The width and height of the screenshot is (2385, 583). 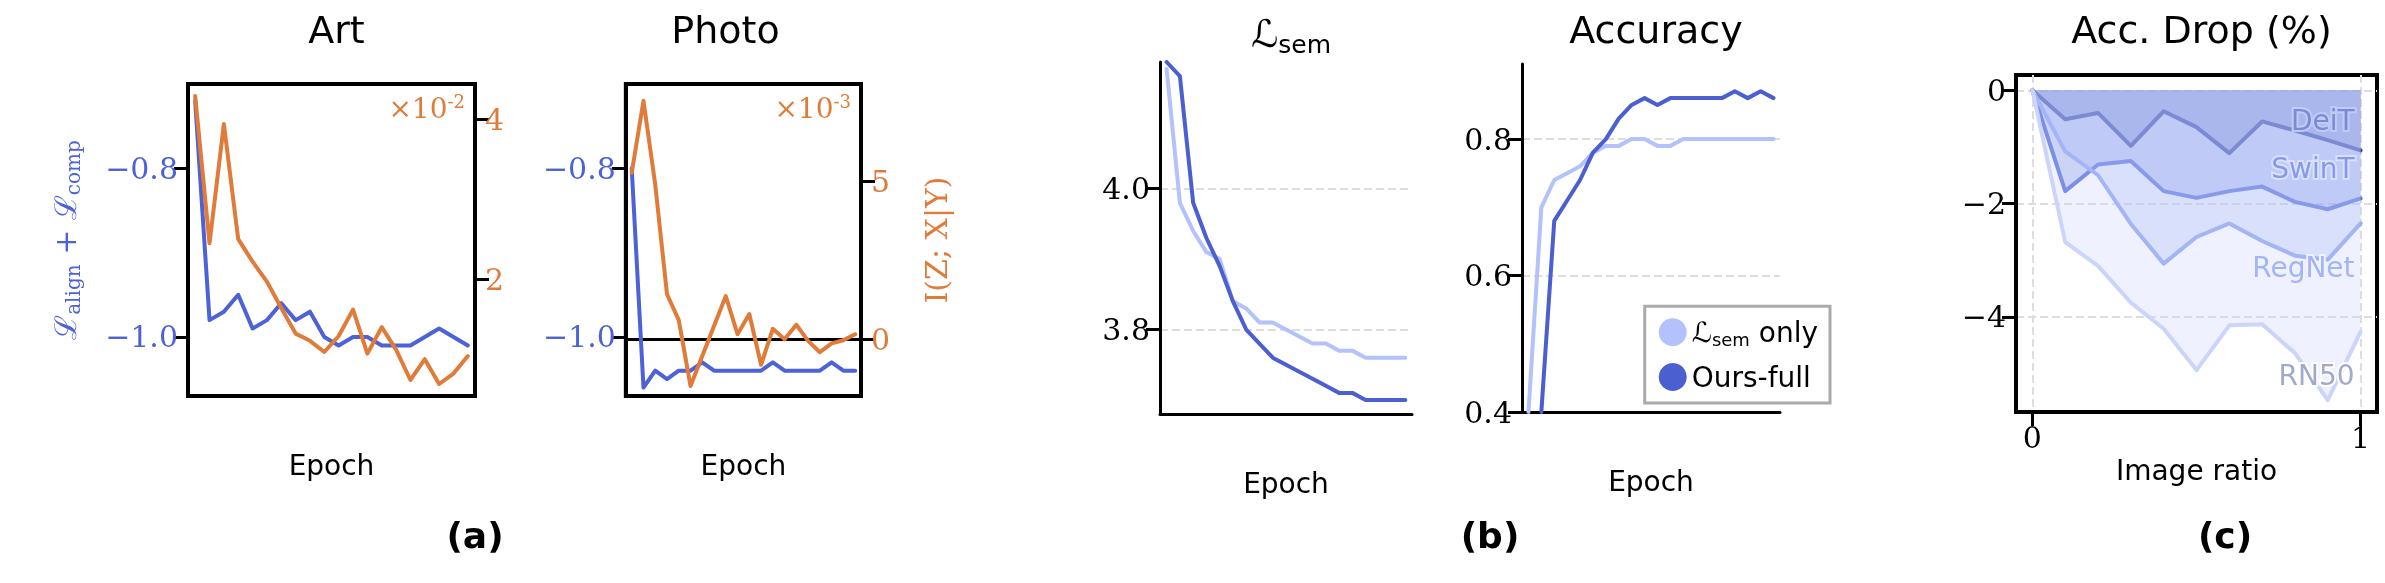 What do you see at coordinates (1996, 90) in the screenshot?
I see `y-tick-label: 0` at bounding box center [1996, 90].